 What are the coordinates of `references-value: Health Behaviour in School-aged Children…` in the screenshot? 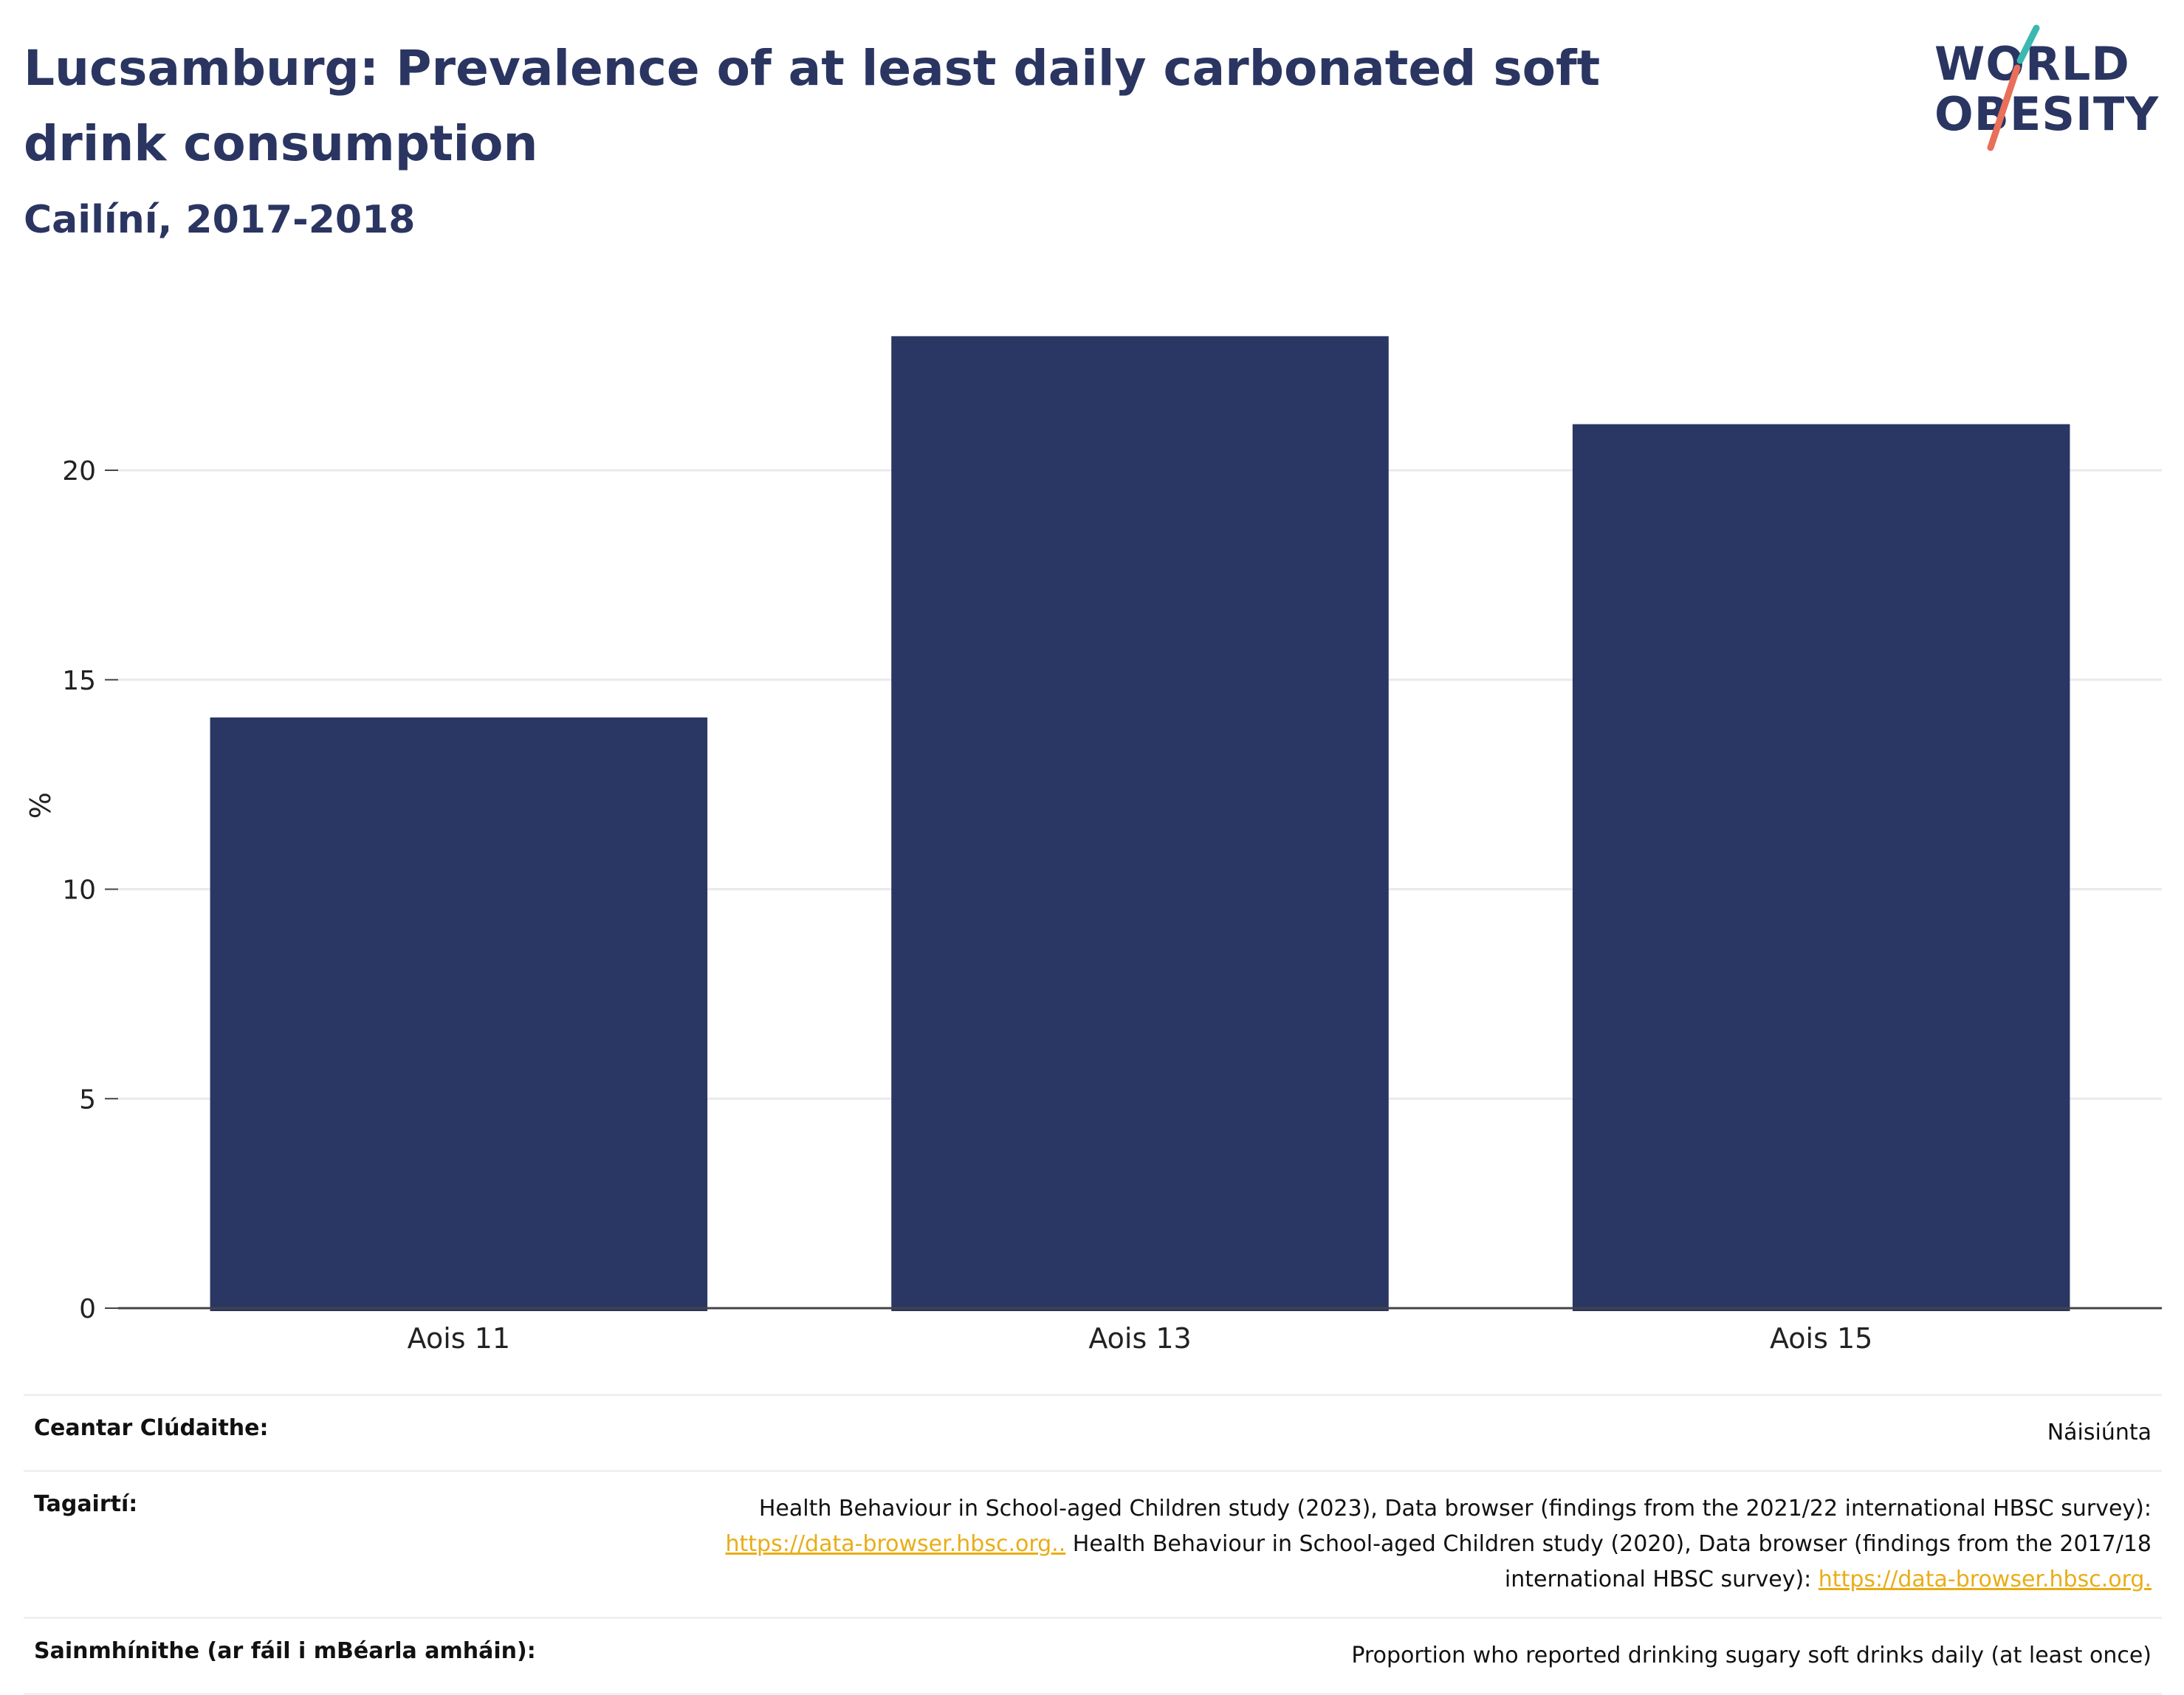 It's located at (1392, 1545).